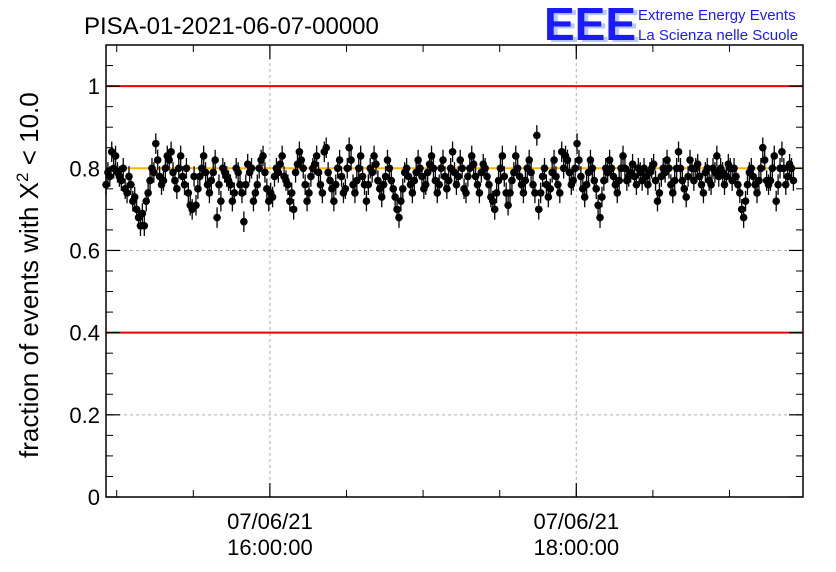  I want to click on logo-line-1: Extreme Energy Events, so click(717, 15).